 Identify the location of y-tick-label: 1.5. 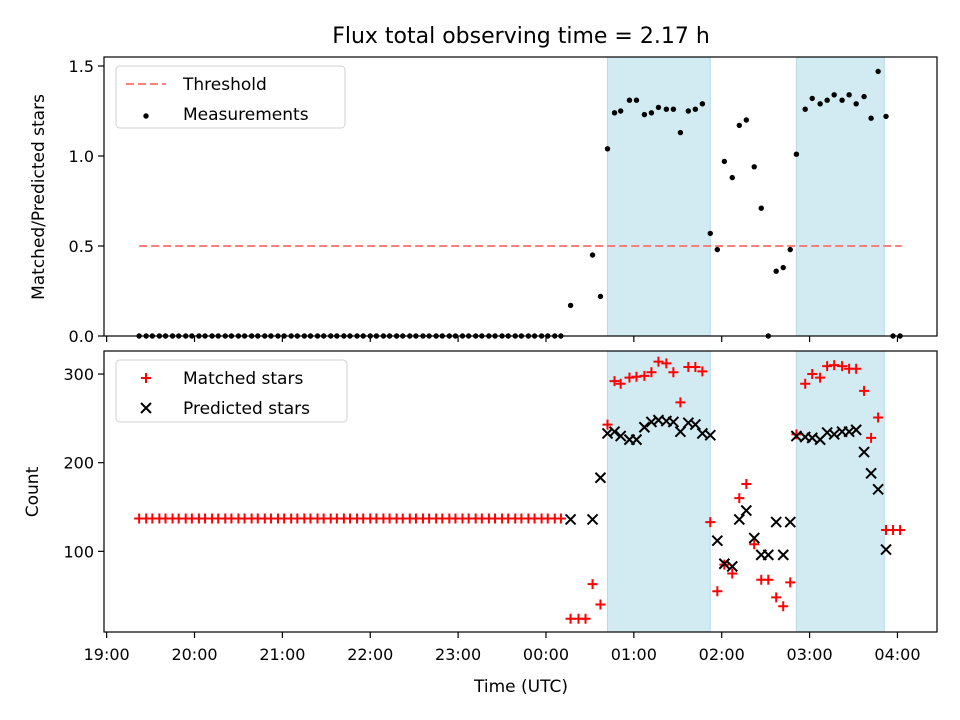
(81, 66).